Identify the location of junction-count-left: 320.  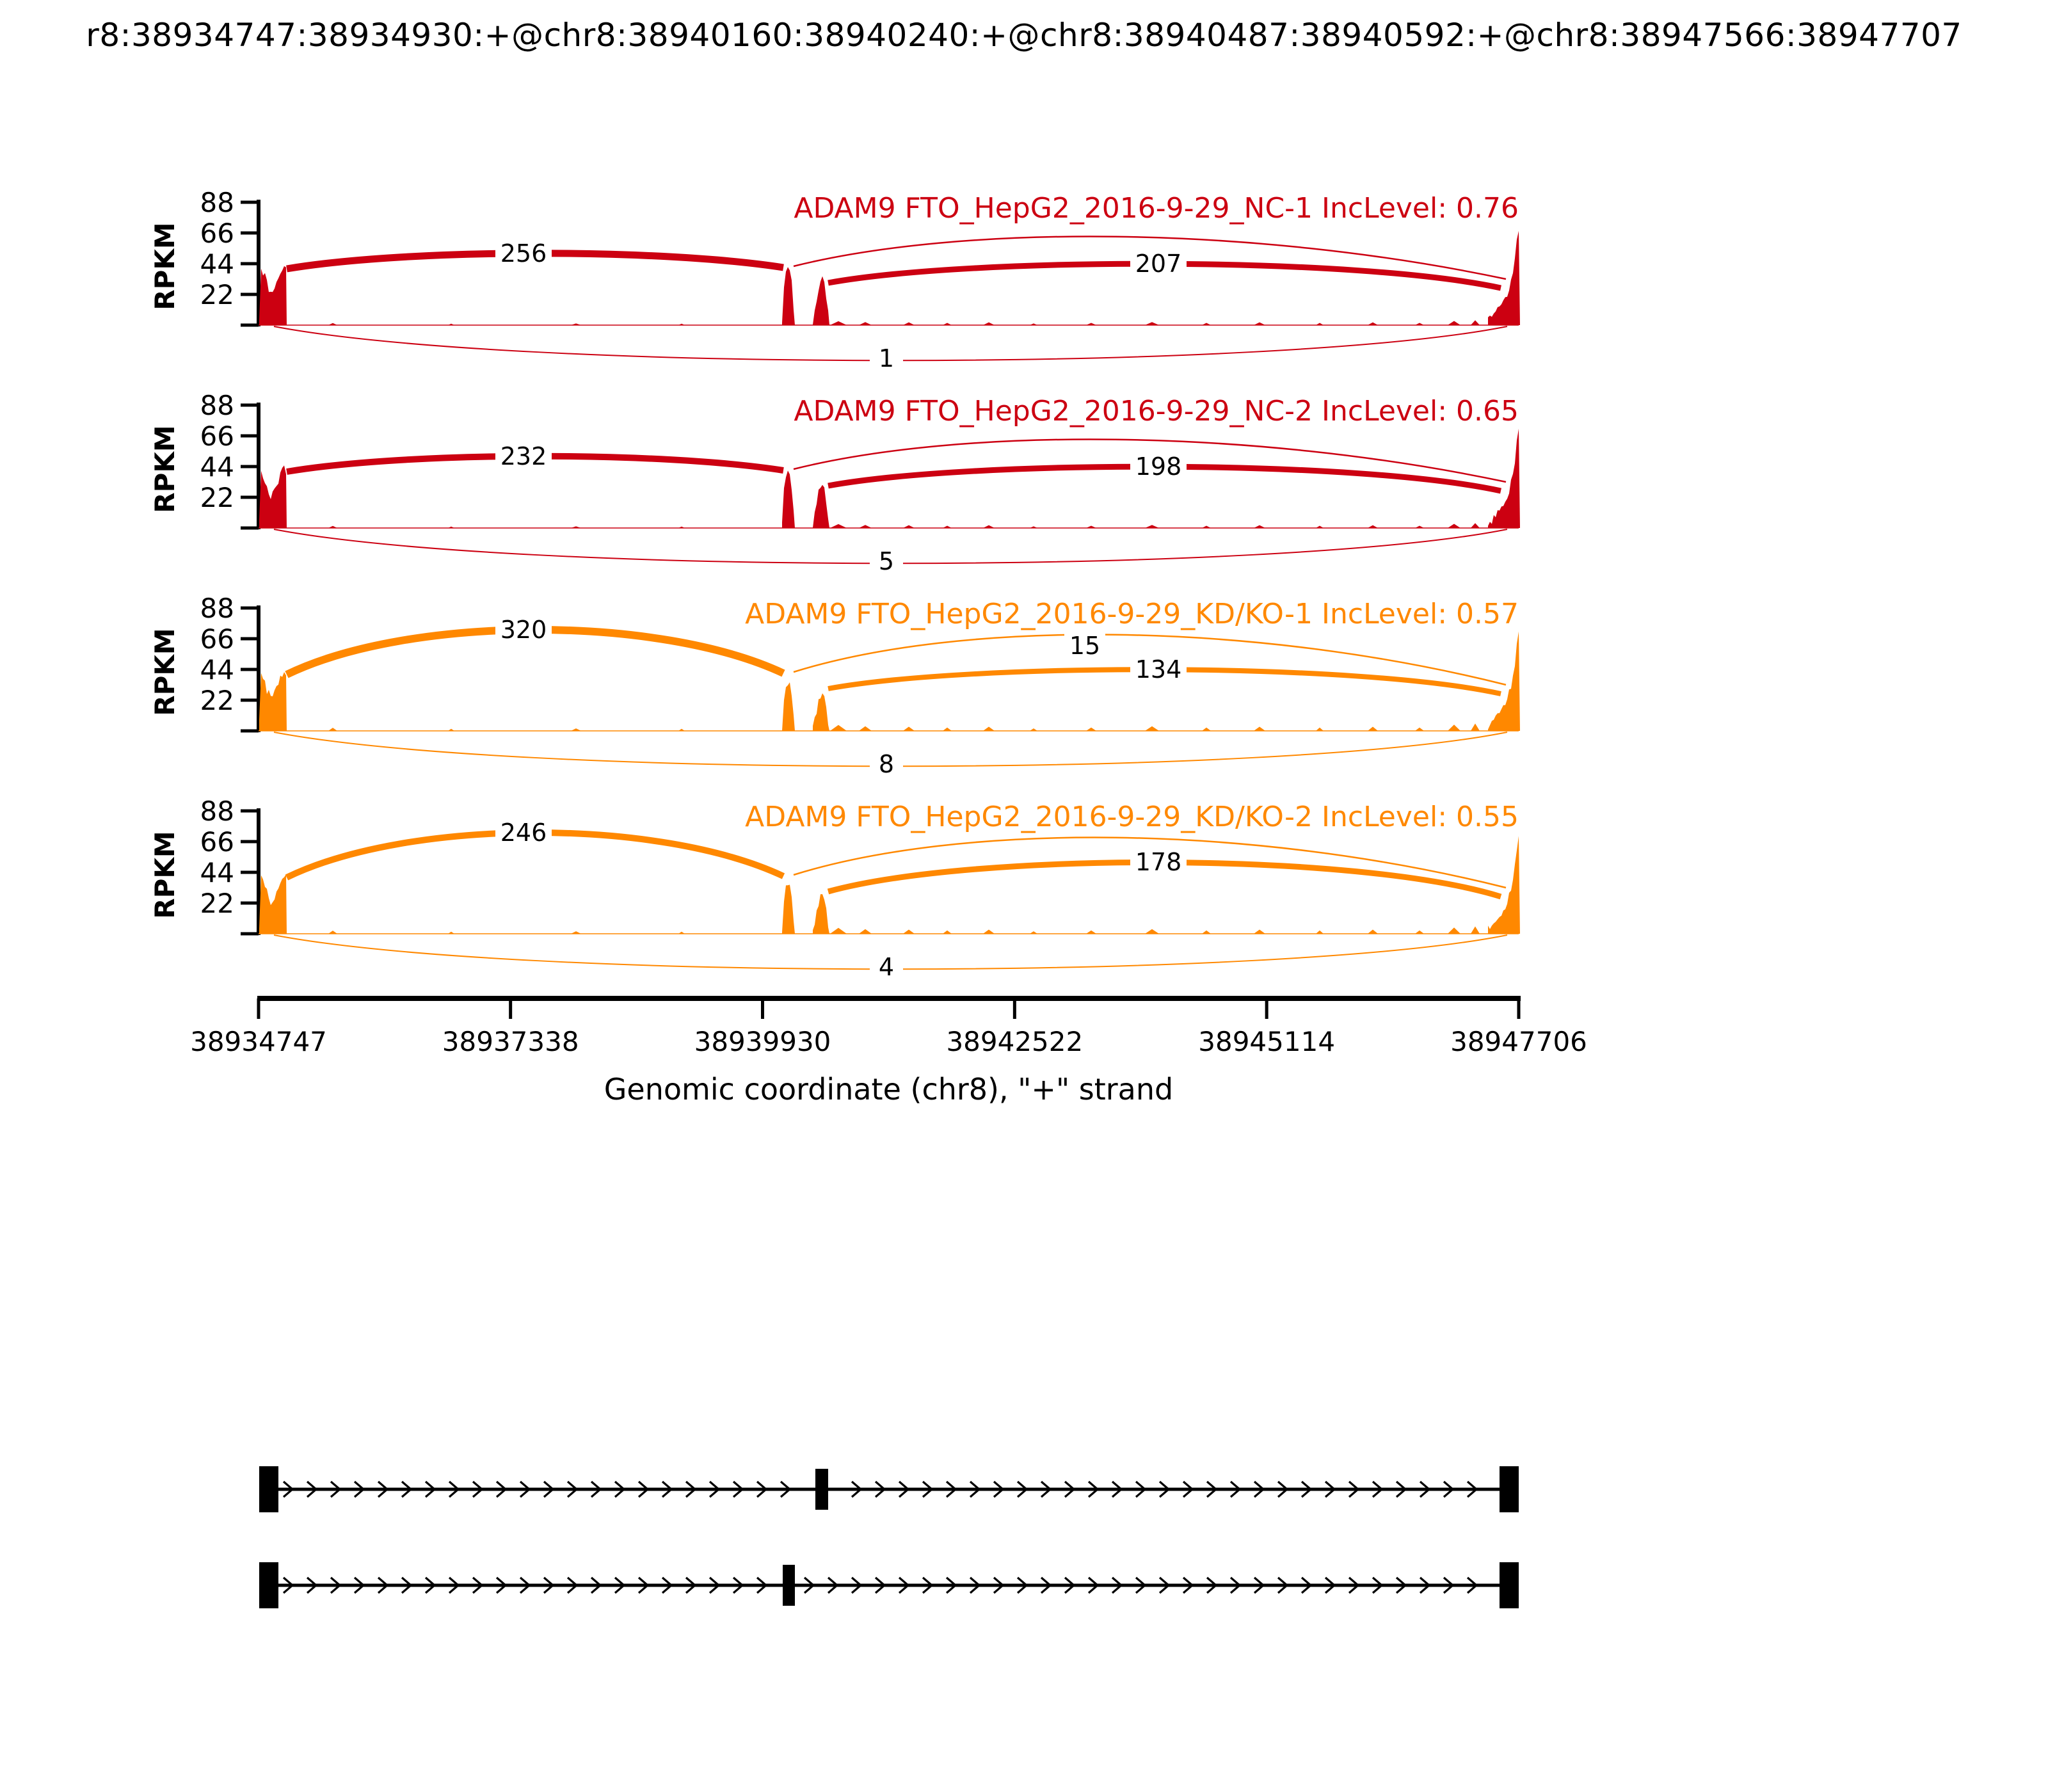
(523, 630).